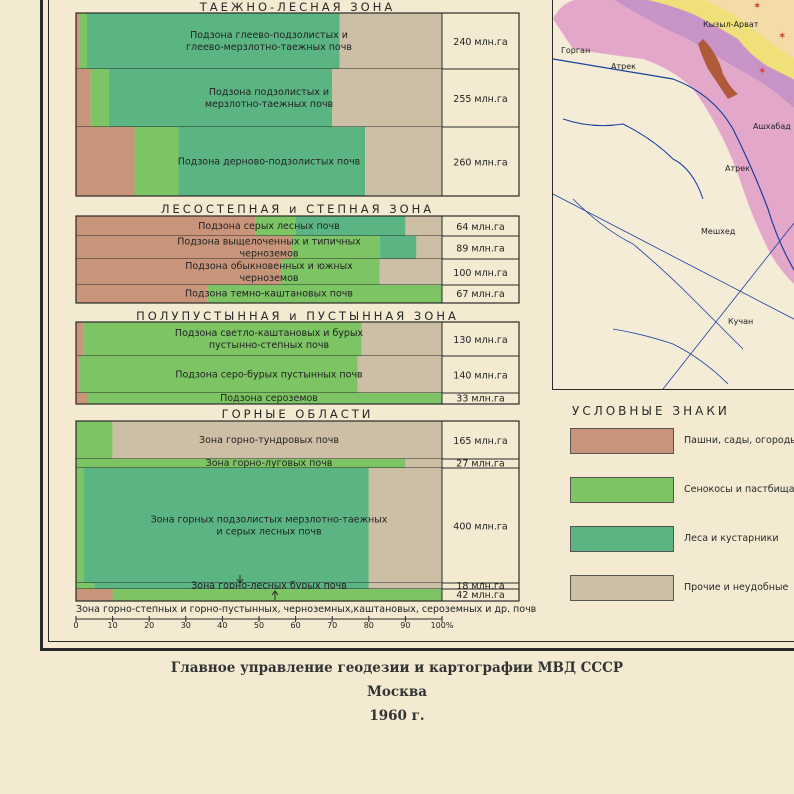 The height and width of the screenshot is (794, 794). What do you see at coordinates (480, 464) in the screenshot?
I see `row-area: 27 млн.га` at bounding box center [480, 464].